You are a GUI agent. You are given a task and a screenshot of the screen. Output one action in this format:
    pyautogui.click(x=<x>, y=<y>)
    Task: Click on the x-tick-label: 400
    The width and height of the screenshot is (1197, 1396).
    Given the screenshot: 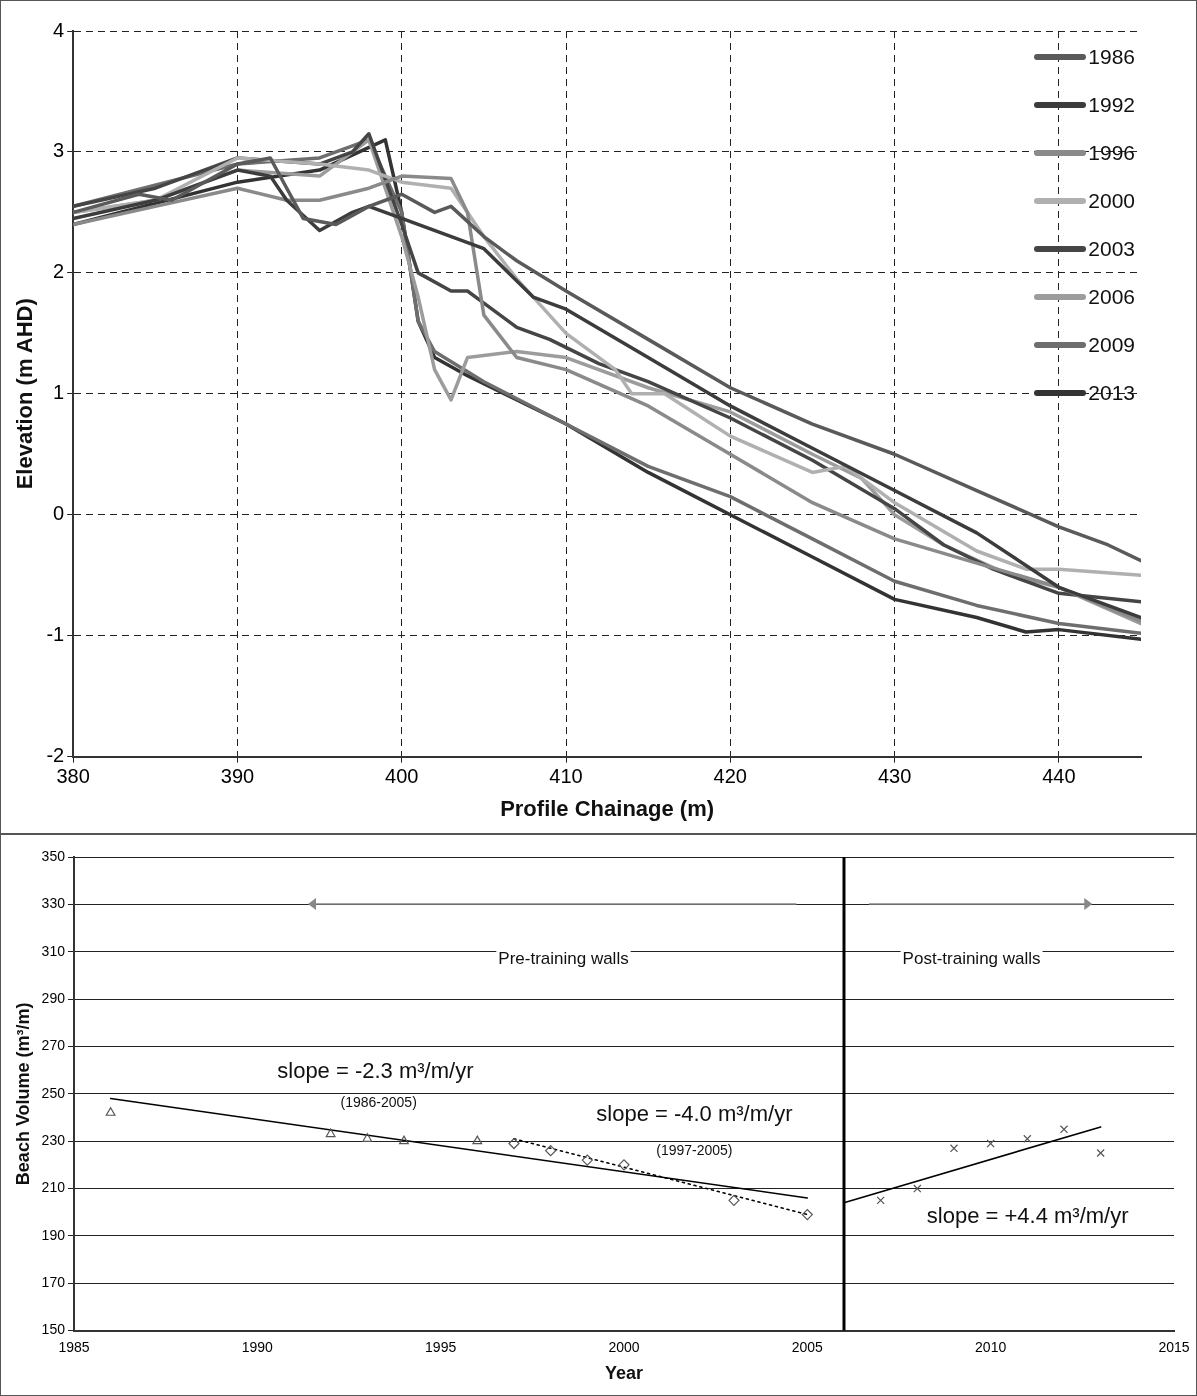 What is the action you would take?
    pyautogui.click(x=402, y=776)
    